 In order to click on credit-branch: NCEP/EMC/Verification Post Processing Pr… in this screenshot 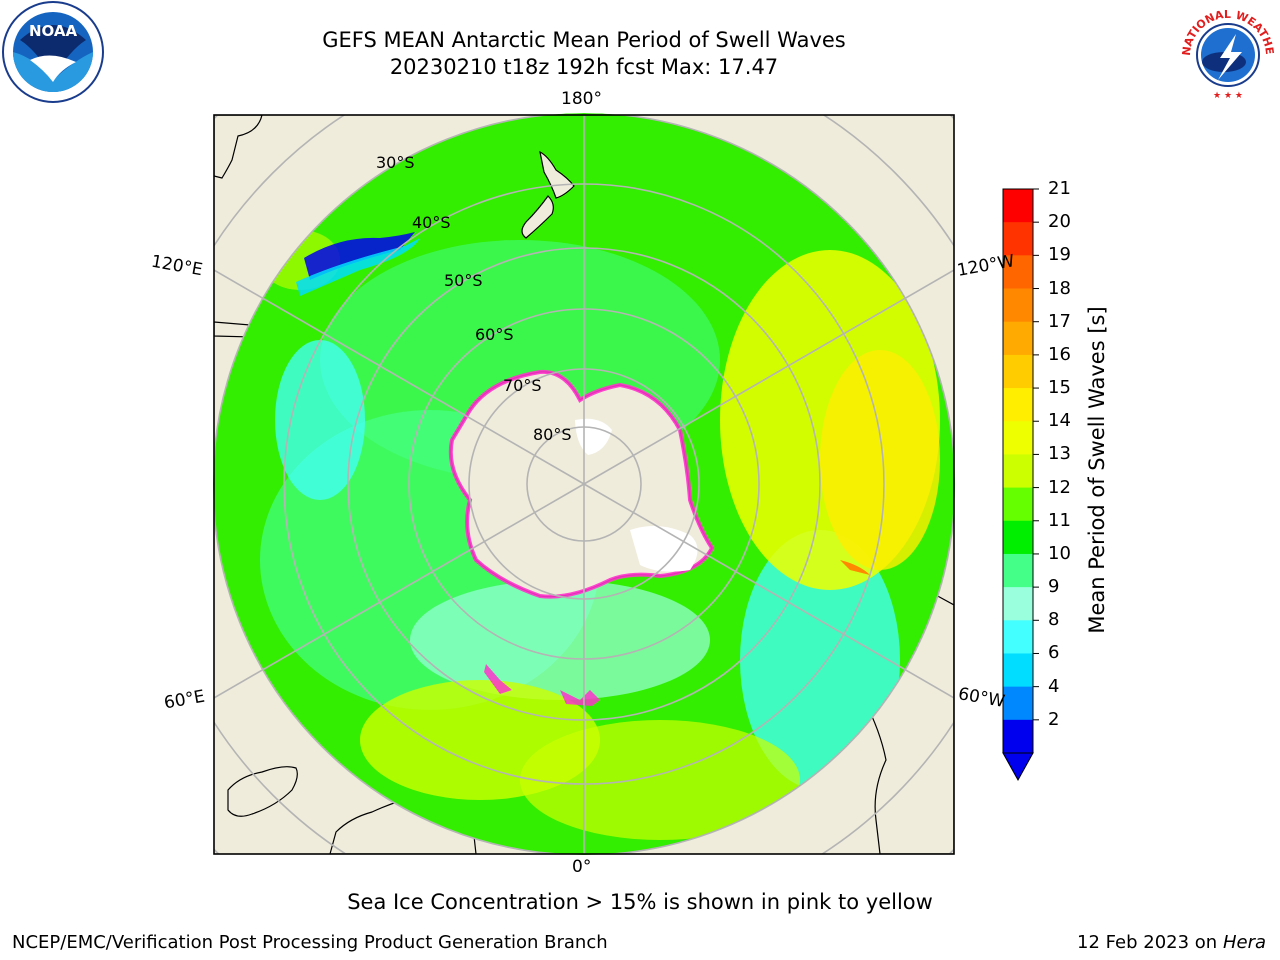, I will do `click(310, 942)`.